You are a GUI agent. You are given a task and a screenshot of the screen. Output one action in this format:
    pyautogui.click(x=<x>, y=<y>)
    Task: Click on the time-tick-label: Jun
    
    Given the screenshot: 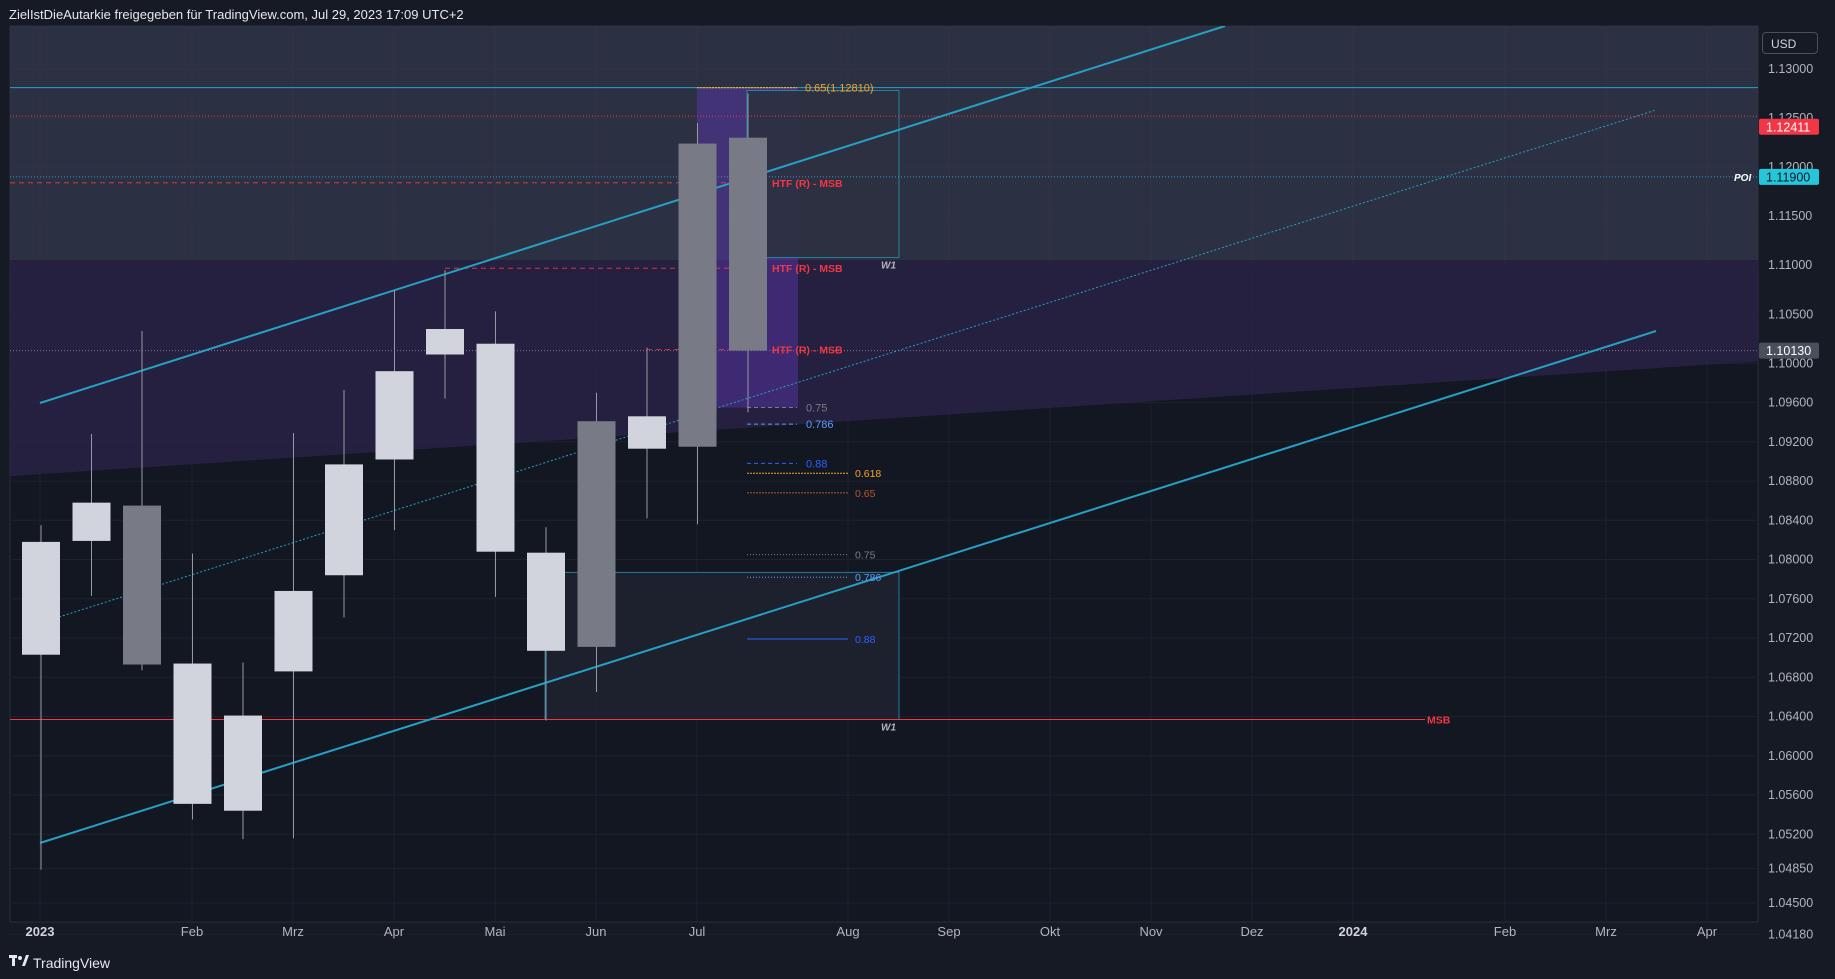 What is the action you would take?
    pyautogui.click(x=596, y=931)
    